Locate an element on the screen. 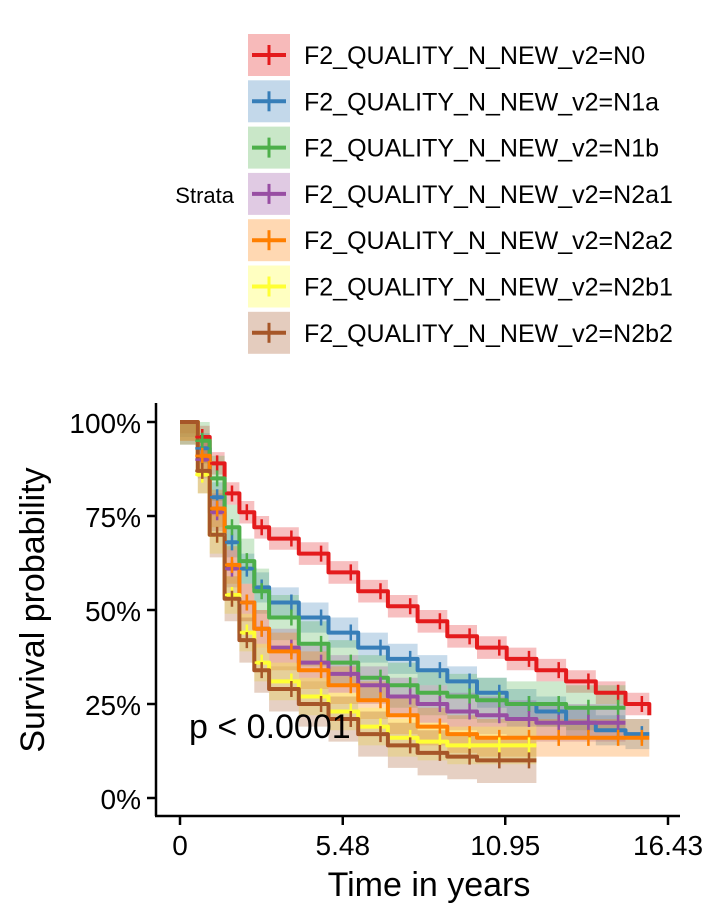 This screenshot has width=720, height=921. y-tick-label: 100% is located at coordinates (105, 423).